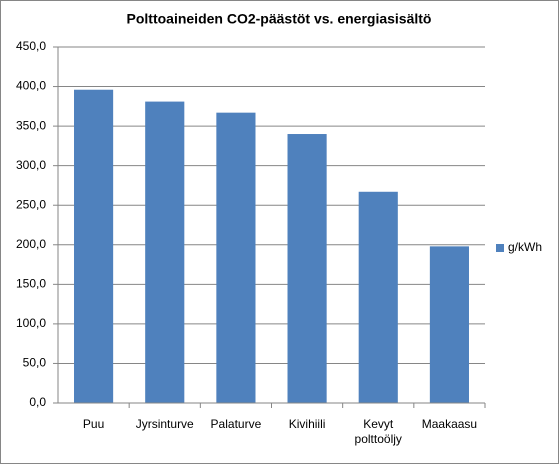  Describe the element at coordinates (31, 125) in the screenshot. I see `y-tick-label: 350,0` at that location.